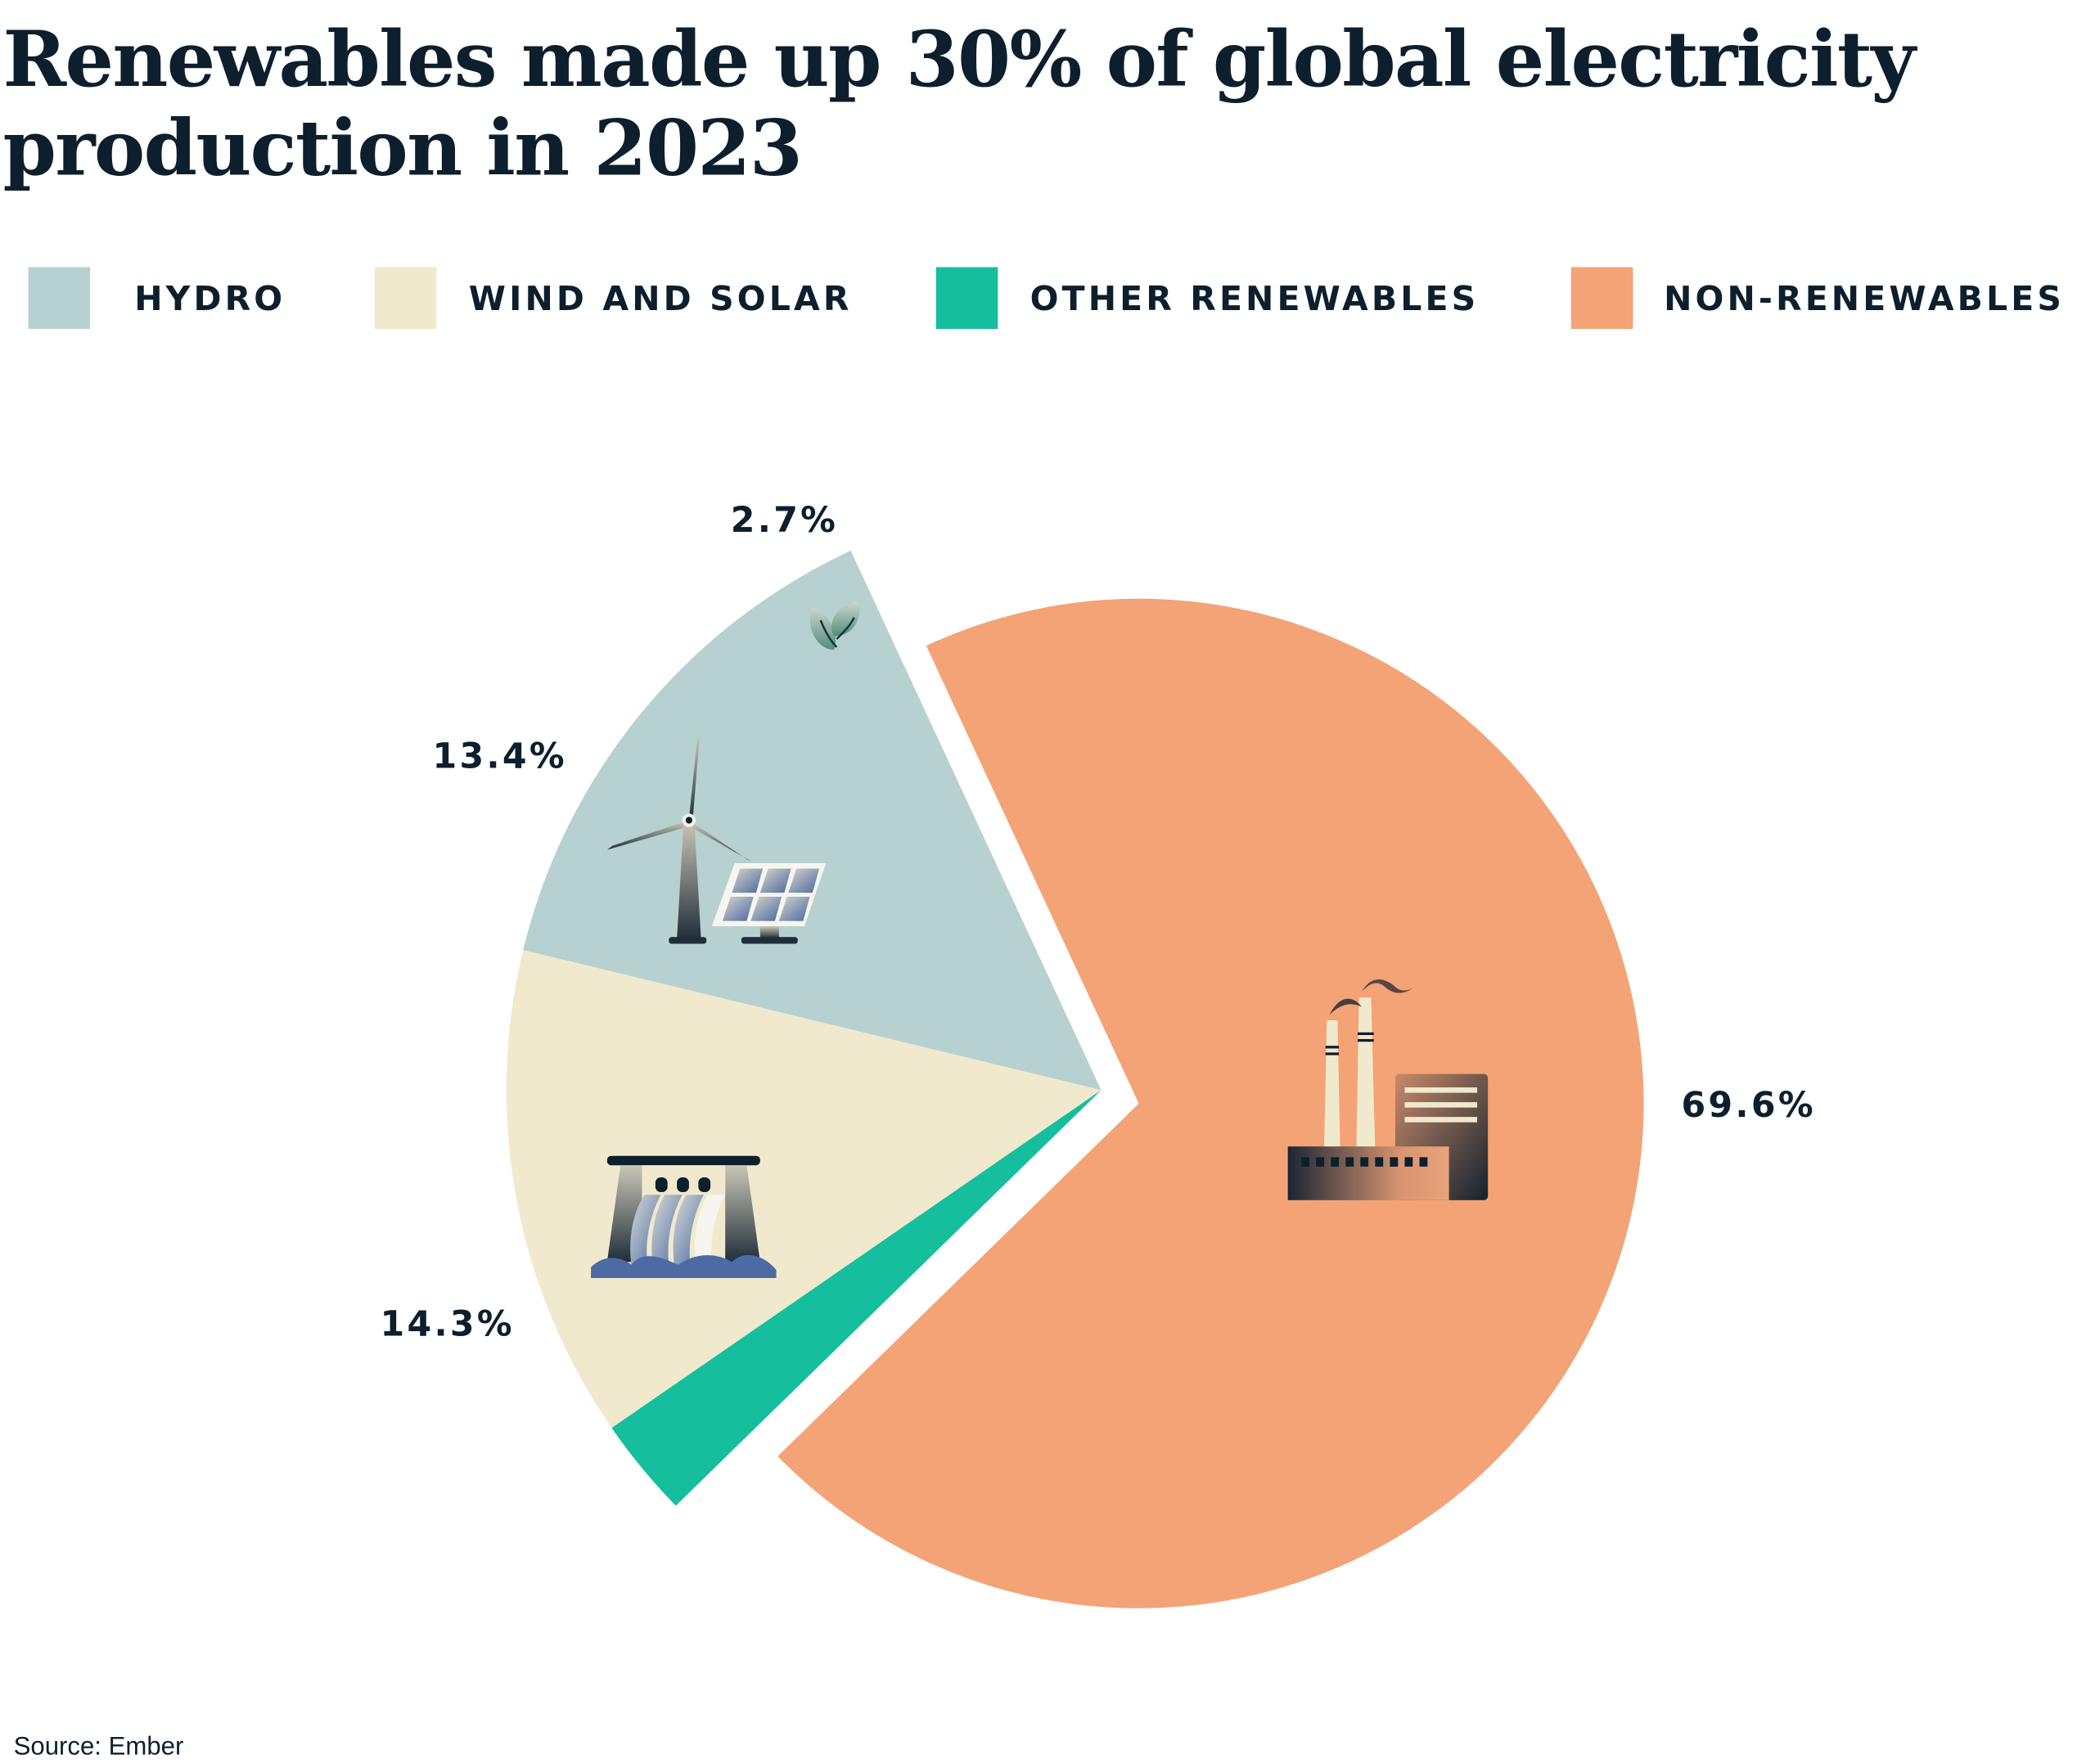  Describe the element at coordinates (405, 298) in the screenshot. I see `legend-swatch-wind-solar` at that location.